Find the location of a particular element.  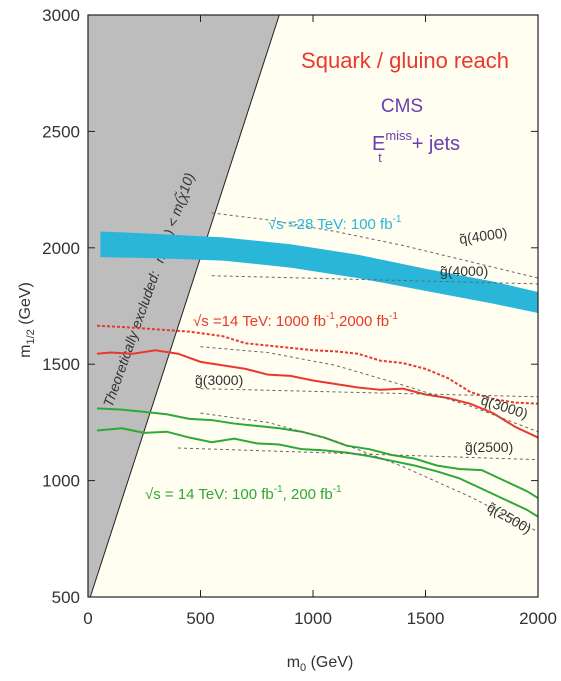

annotation-14tev-high-lumi: √s =14 TeV: 1000 fb-1,2000 fb-1 is located at coordinates (295, 320).